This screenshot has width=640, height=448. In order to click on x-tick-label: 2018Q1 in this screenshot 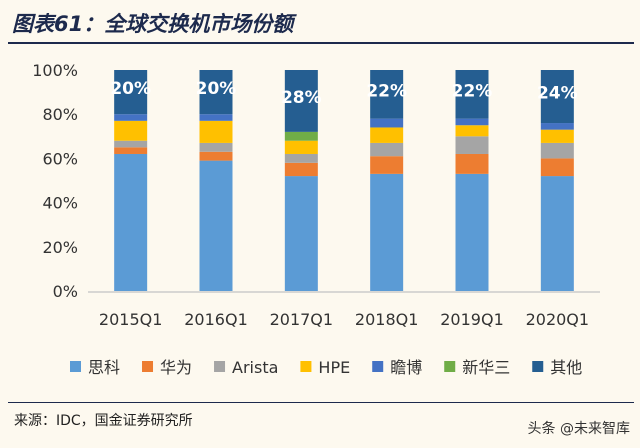, I will do `click(387, 319)`.